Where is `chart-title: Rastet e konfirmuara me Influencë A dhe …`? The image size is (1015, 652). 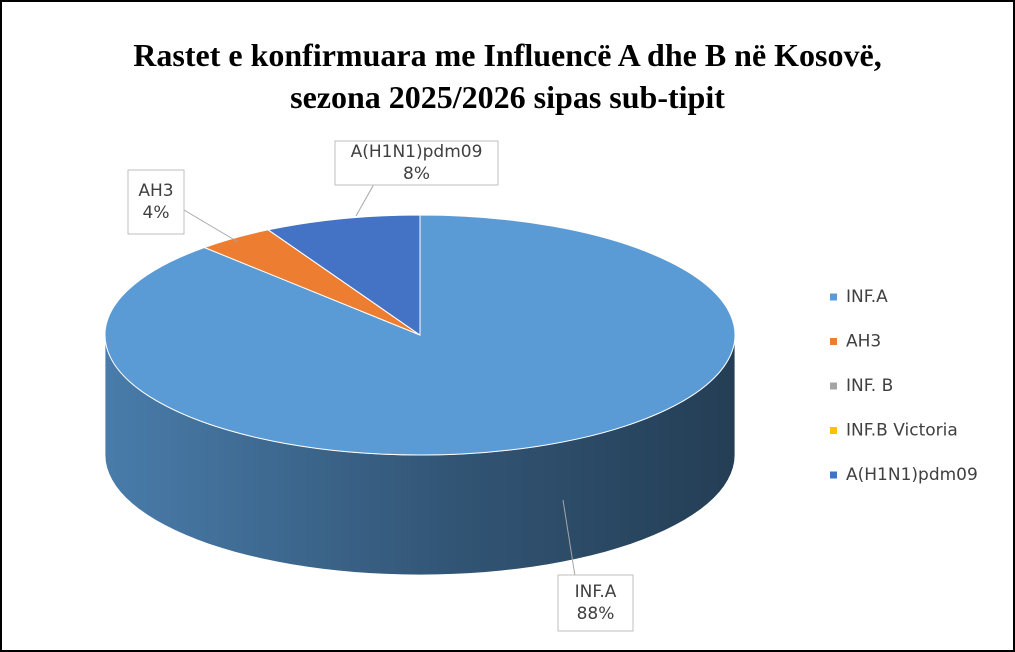
chart-title: Rastet e konfirmuara me Influencë A dhe … is located at coordinates (507, 76).